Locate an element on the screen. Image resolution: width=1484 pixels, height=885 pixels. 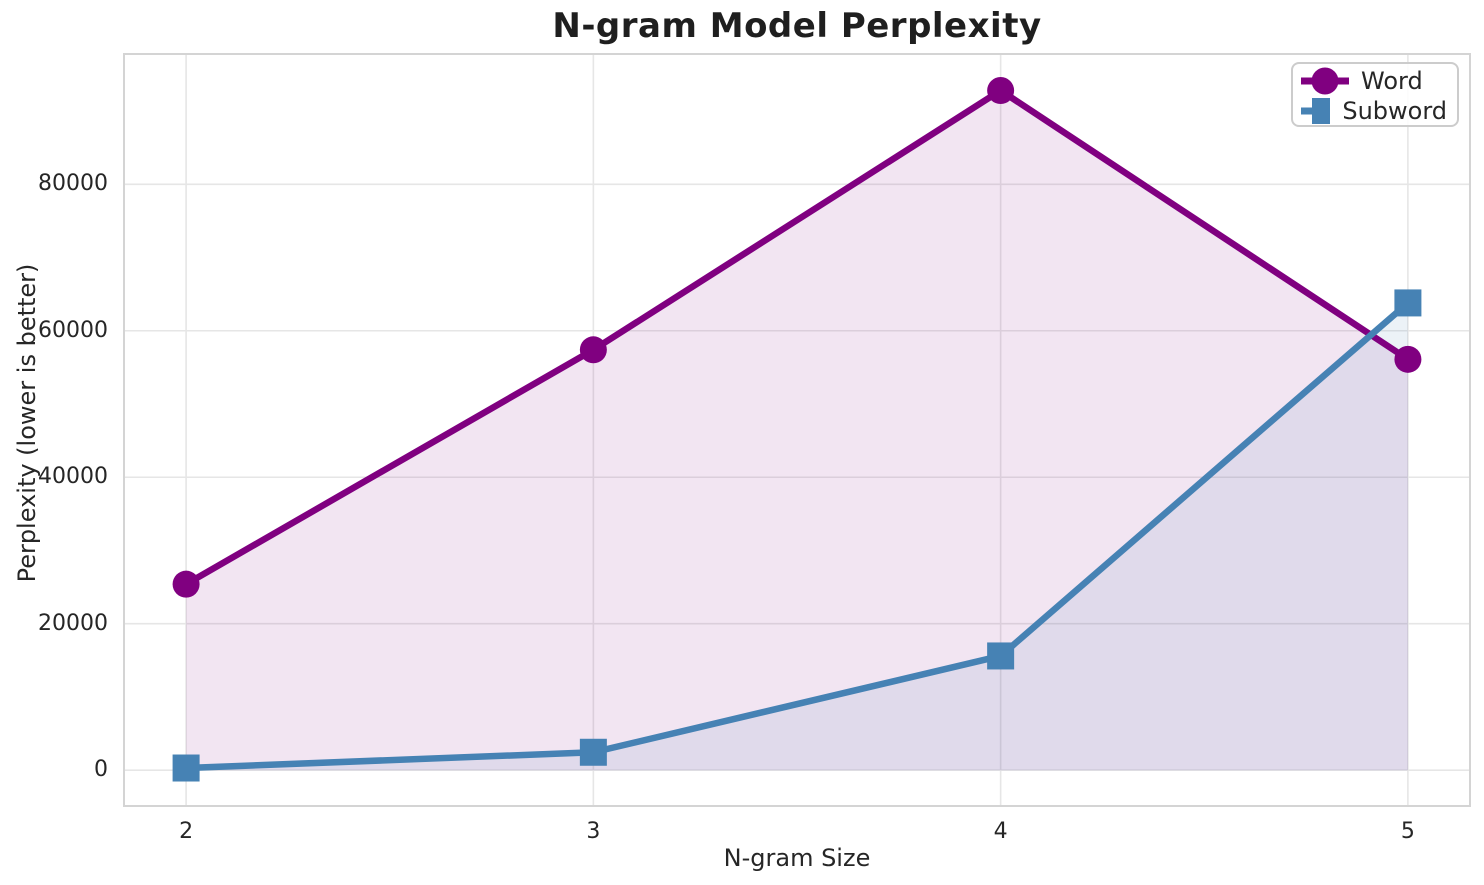
legend-circle is located at coordinates (1325, 81).